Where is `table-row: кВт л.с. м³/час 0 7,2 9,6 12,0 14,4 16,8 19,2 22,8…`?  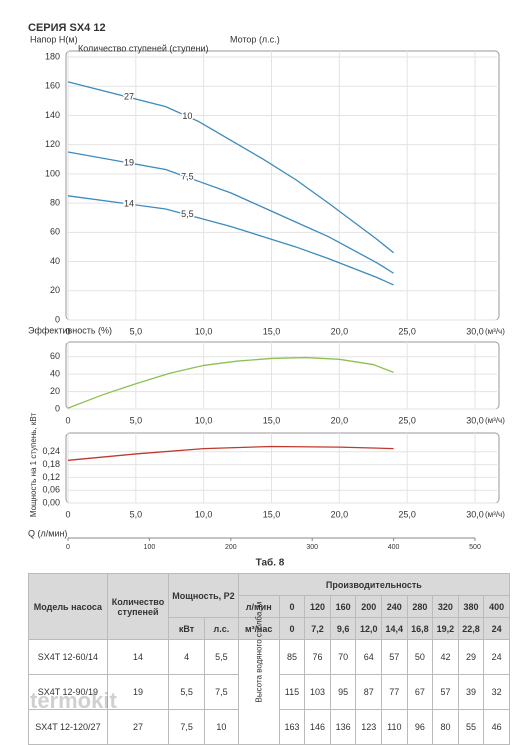 table-row: кВт л.с. м³/час 0 7,2 9,6 12,0 14,4 16,8 19,2 22,8… is located at coordinates (269, 628).